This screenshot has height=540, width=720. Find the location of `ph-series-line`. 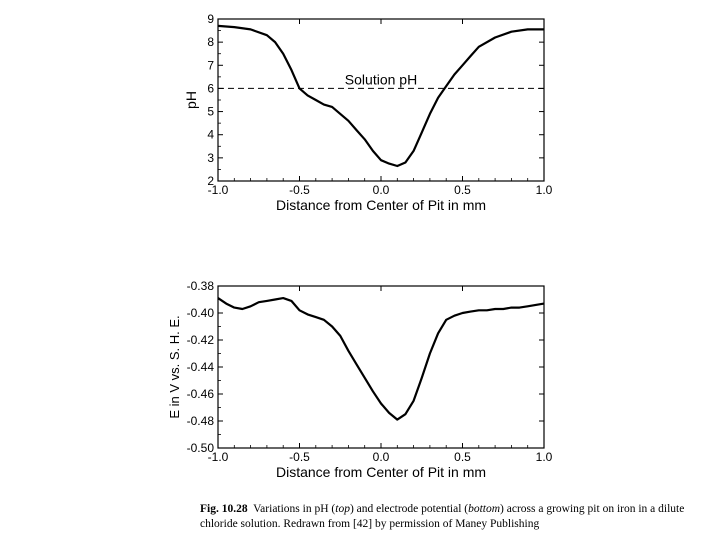

ph-series-line is located at coordinates (380, 96).